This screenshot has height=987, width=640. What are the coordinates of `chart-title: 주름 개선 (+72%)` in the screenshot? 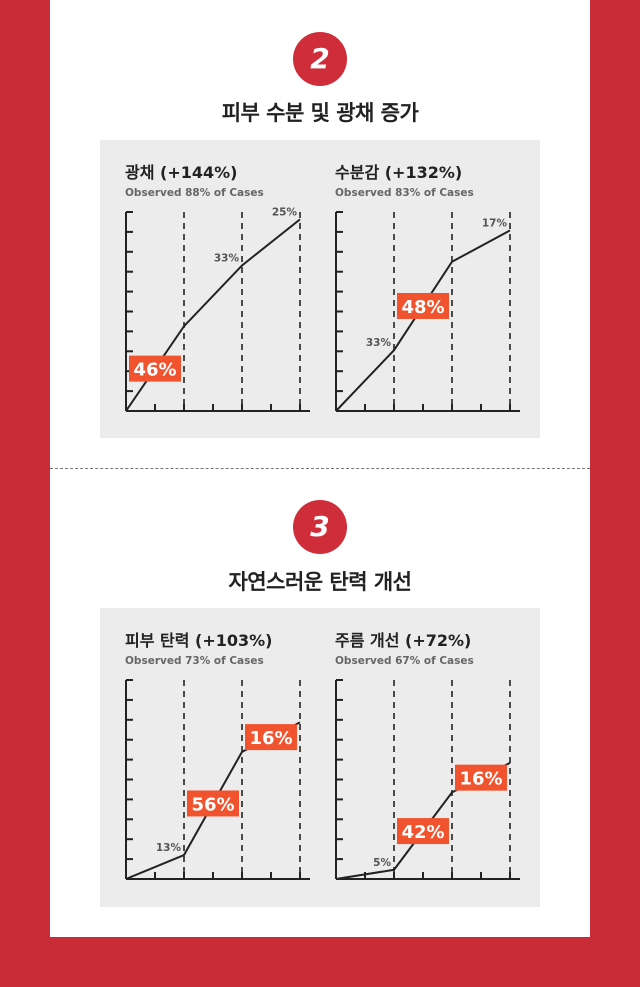 It's located at (403, 640).